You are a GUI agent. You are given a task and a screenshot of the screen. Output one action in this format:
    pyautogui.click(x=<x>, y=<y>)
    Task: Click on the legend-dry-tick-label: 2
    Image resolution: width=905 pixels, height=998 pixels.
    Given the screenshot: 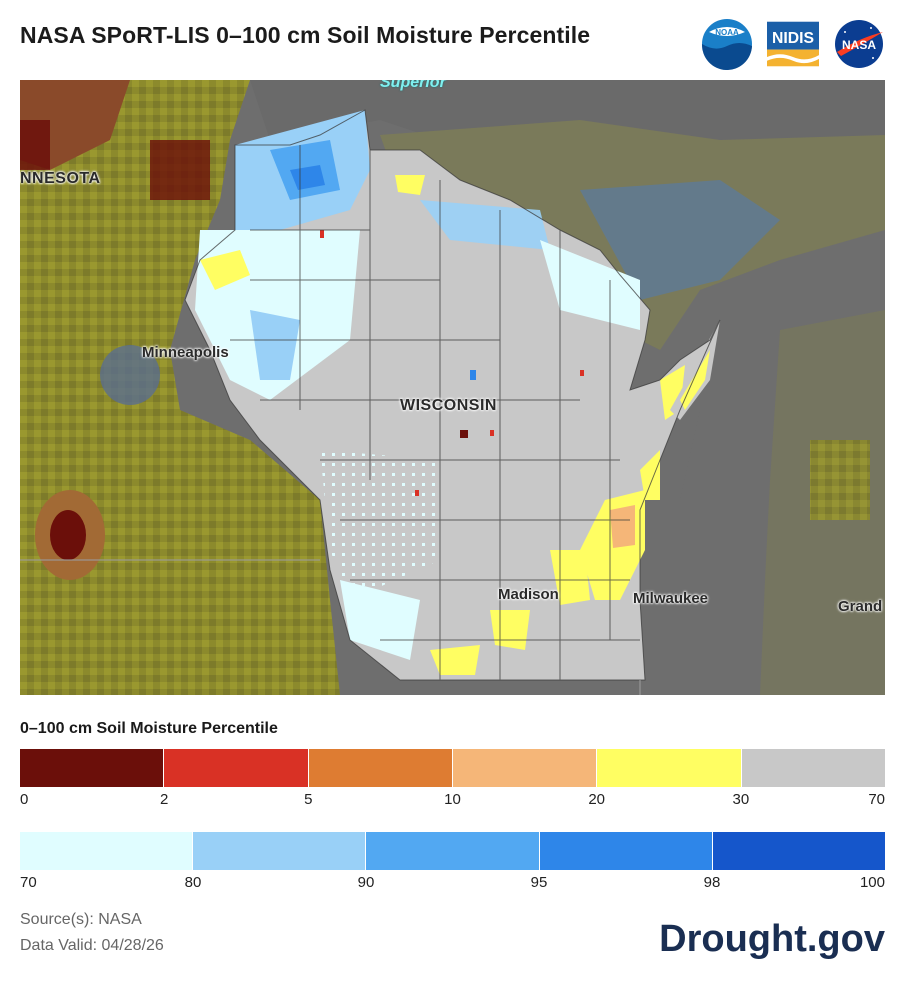 What is the action you would take?
    pyautogui.click(x=164, y=799)
    